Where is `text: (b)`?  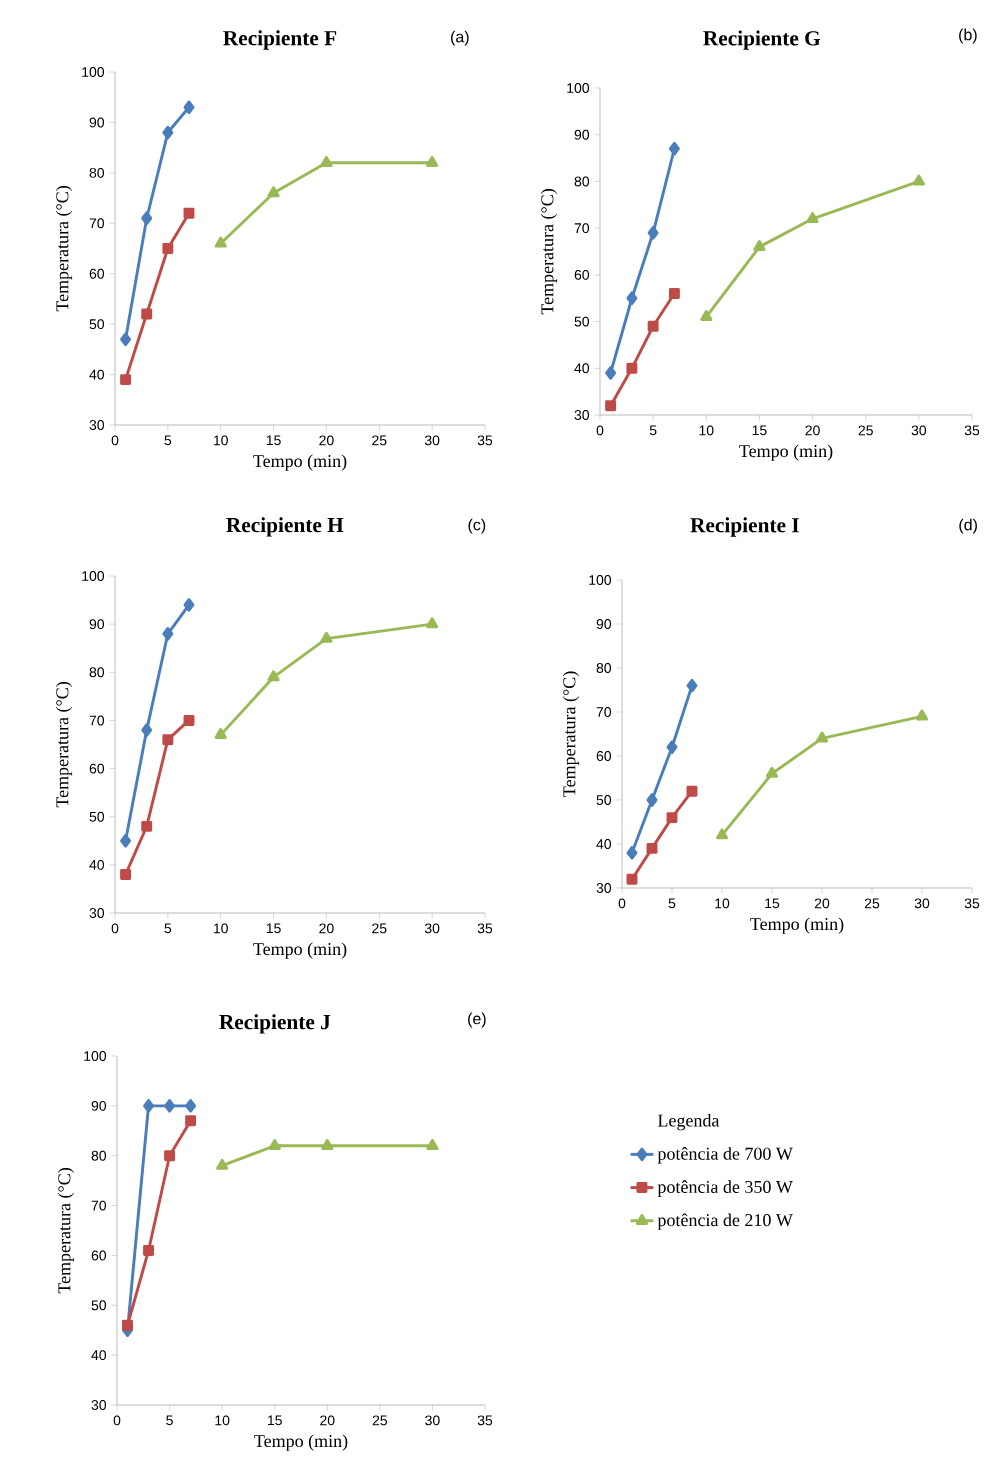
text: (b) is located at coordinates (968, 36).